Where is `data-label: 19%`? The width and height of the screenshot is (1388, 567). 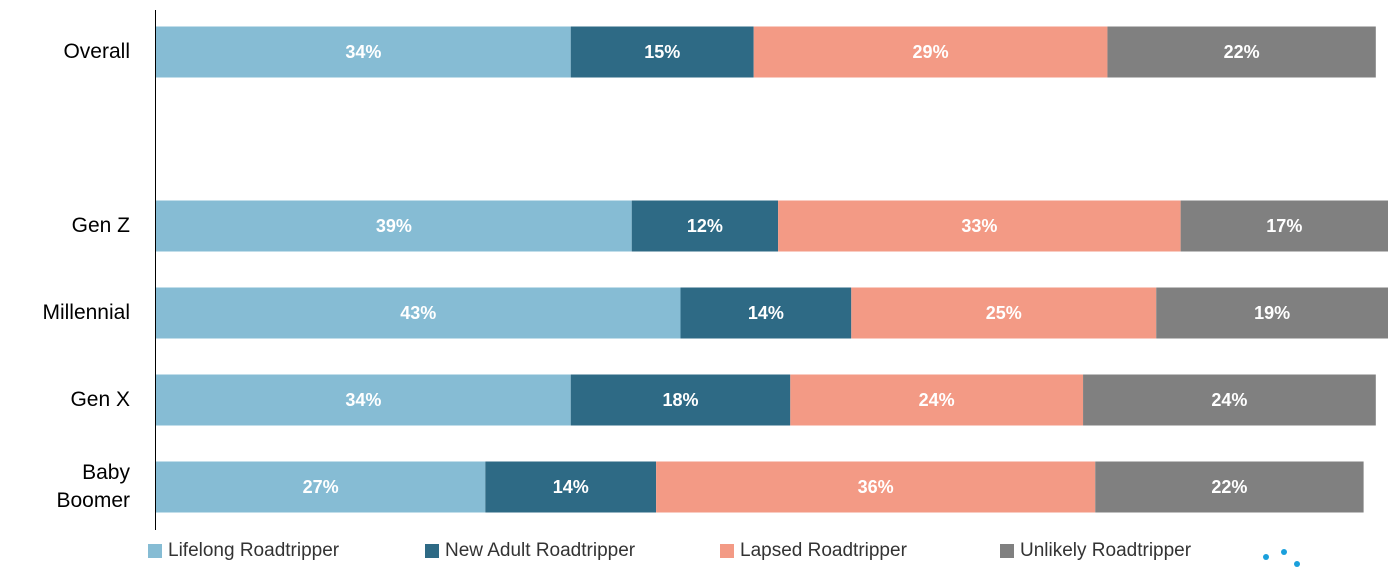 data-label: 19% is located at coordinates (1272, 313).